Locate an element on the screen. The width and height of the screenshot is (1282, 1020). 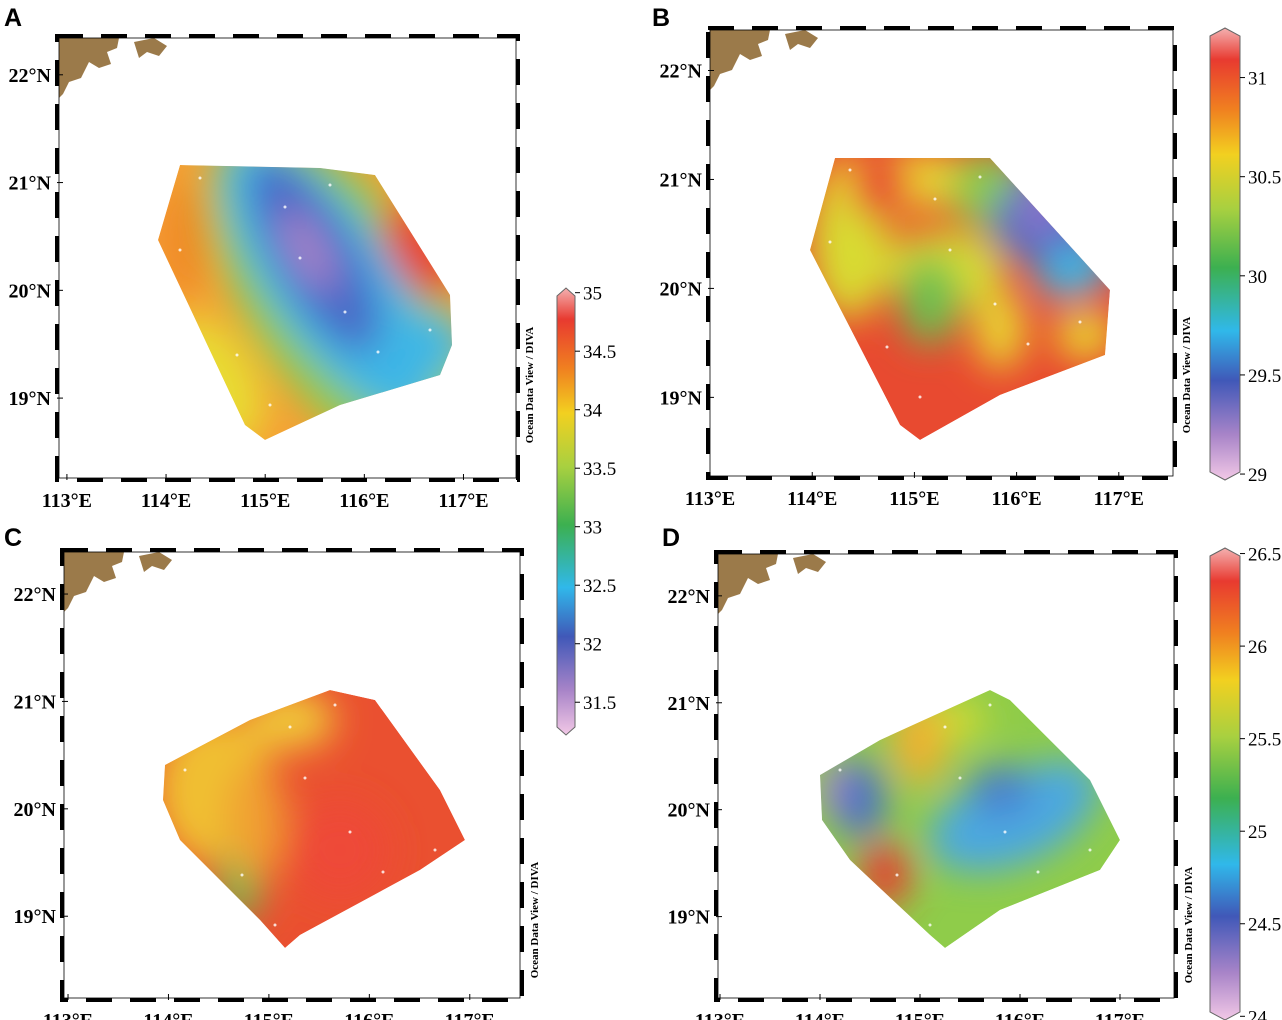
colorbar-tick-label: 29.5 is located at coordinates (1264, 376).